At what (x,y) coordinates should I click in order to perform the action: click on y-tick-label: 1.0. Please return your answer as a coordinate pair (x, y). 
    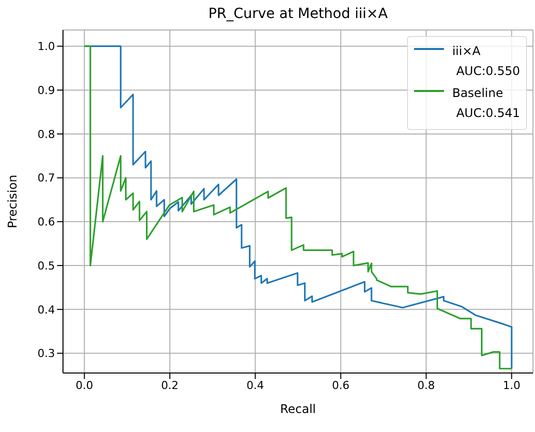
    Looking at the image, I should click on (46, 47).